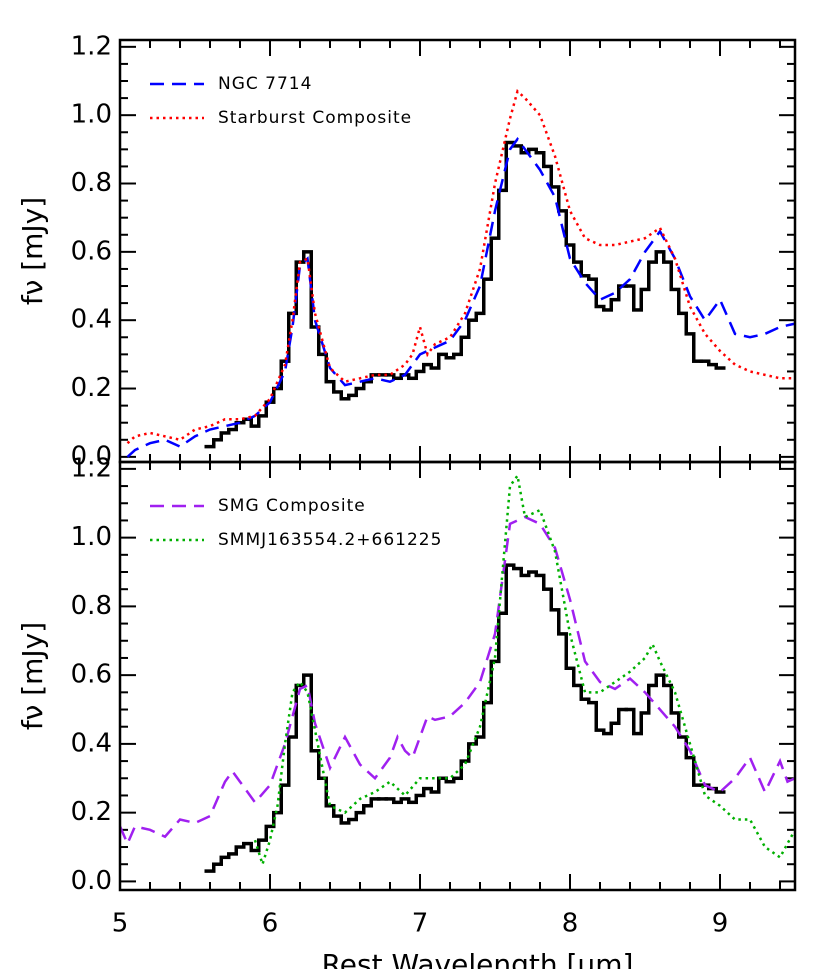 The image size is (830, 969). What do you see at coordinates (720, 924) in the screenshot?
I see `x-tick-label: 9` at bounding box center [720, 924].